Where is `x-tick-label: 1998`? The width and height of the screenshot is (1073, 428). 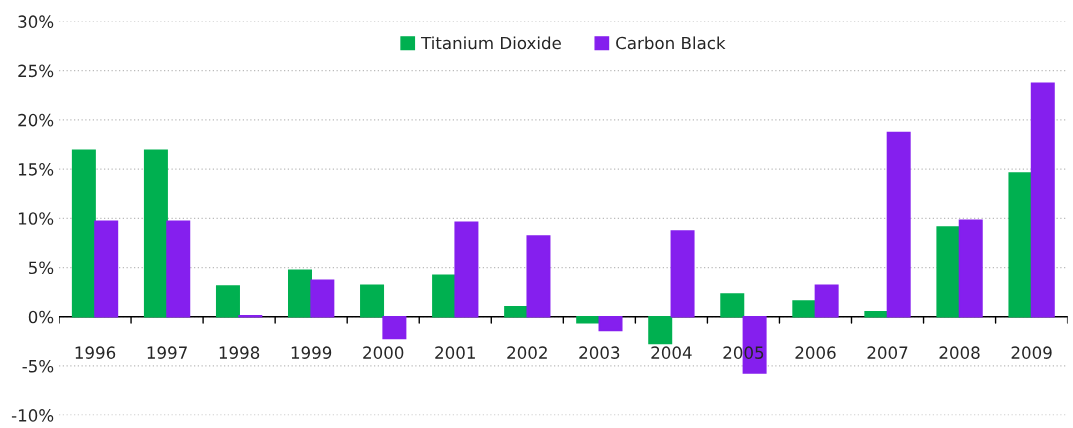
x-tick-label: 1998 is located at coordinates (239, 352).